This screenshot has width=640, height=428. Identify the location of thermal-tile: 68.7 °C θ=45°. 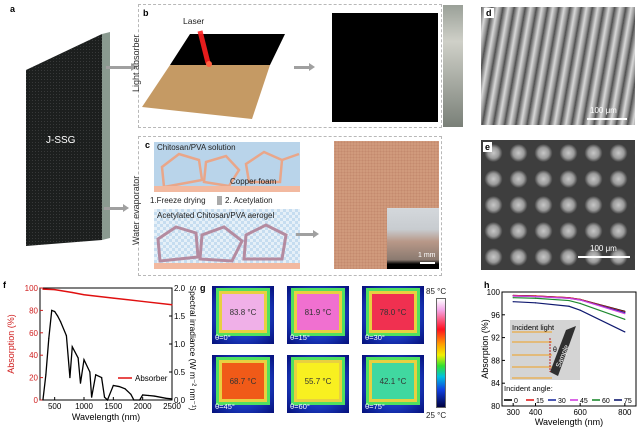
(243, 384).